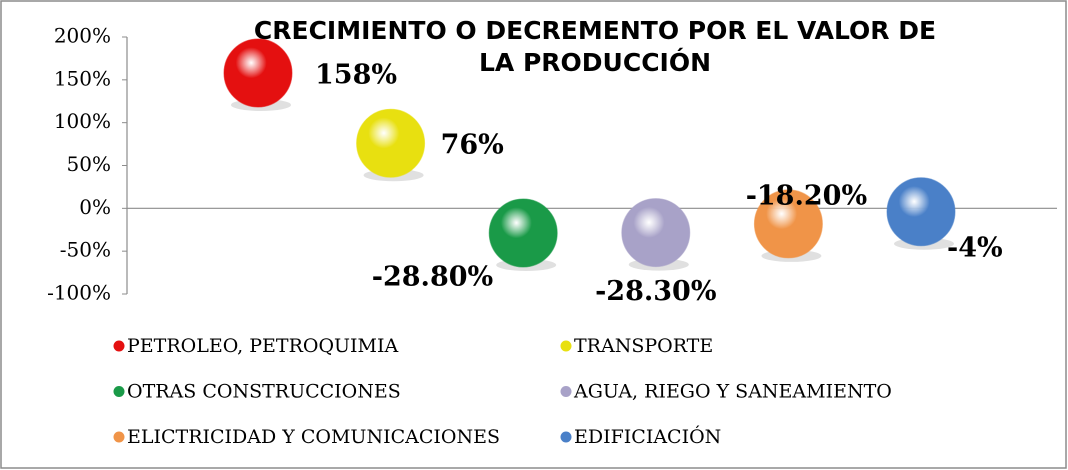 The image size is (1068, 470). What do you see at coordinates (79, 293) in the screenshot?
I see `y-tick-label: -100%` at bounding box center [79, 293].